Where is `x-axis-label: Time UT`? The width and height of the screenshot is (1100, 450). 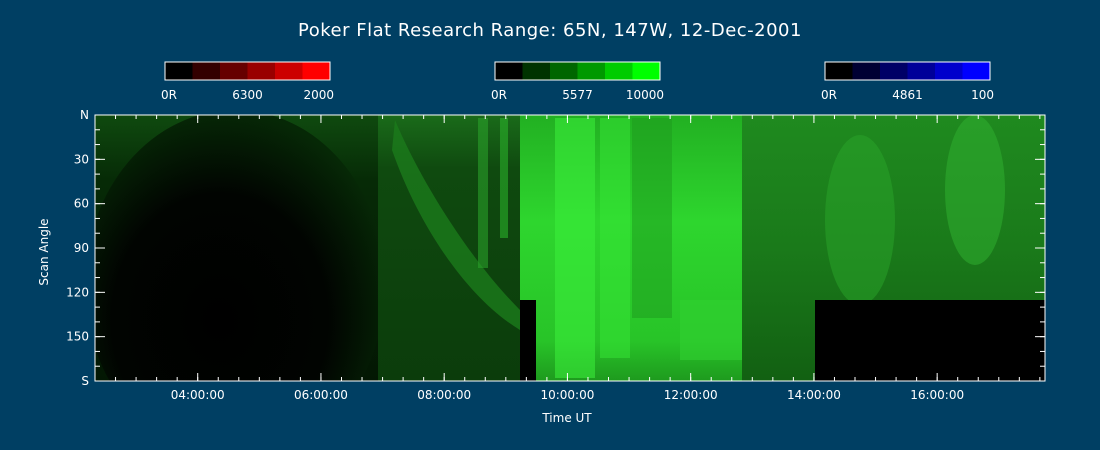 x-axis-label: Time UT is located at coordinates (566, 418).